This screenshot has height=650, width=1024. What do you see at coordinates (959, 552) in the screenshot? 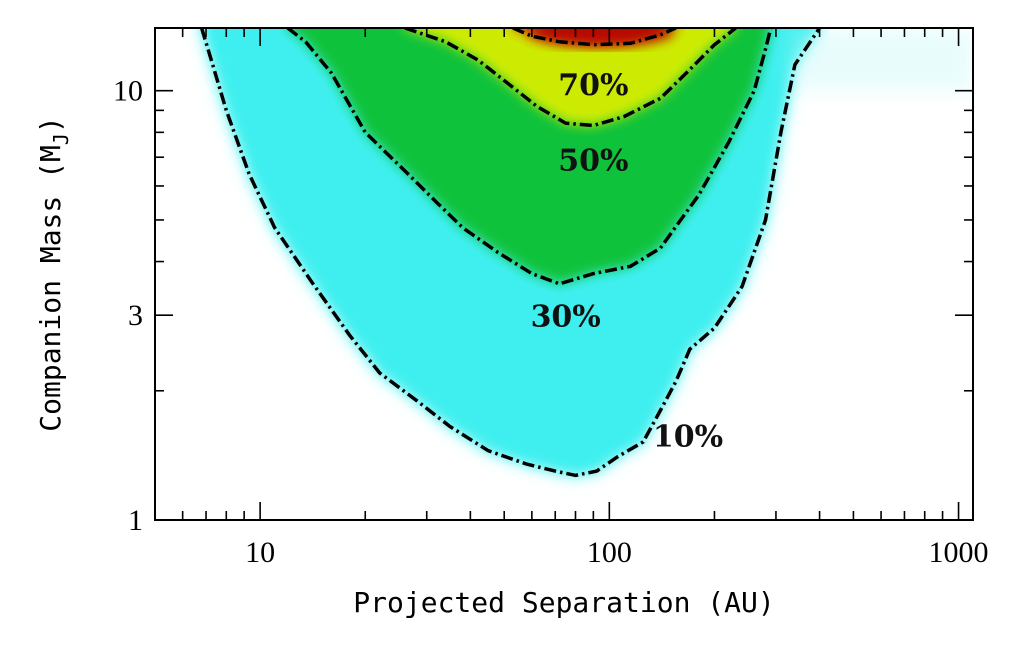
I see `x-tick-label: 1000` at bounding box center [959, 552].